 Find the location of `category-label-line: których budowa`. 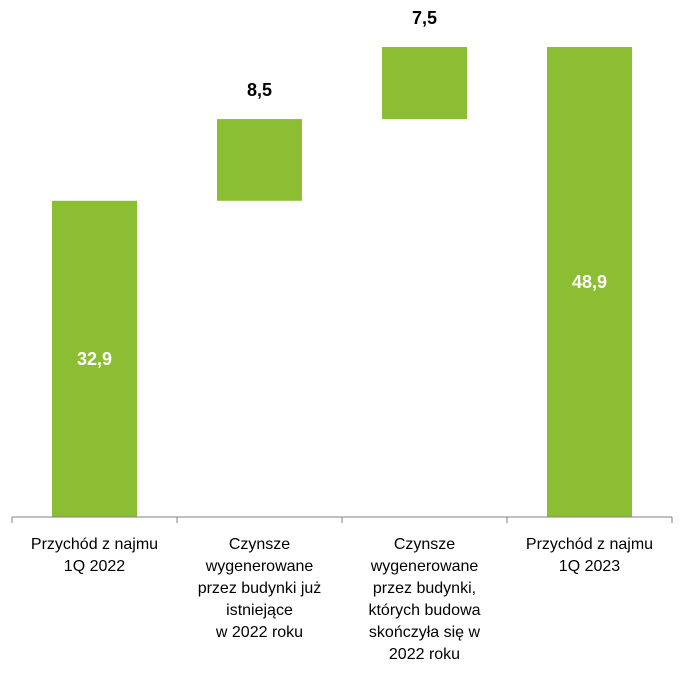

category-label-line: których budowa is located at coordinates (424, 610).